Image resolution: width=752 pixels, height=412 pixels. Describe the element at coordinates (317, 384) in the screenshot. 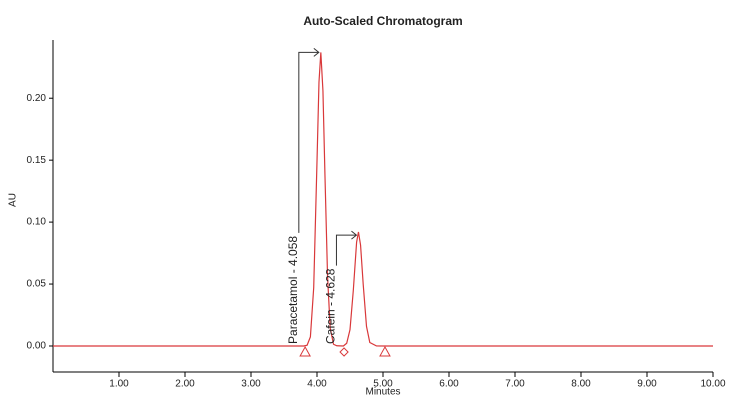

I see `x-tick-label: 4.00` at that location.